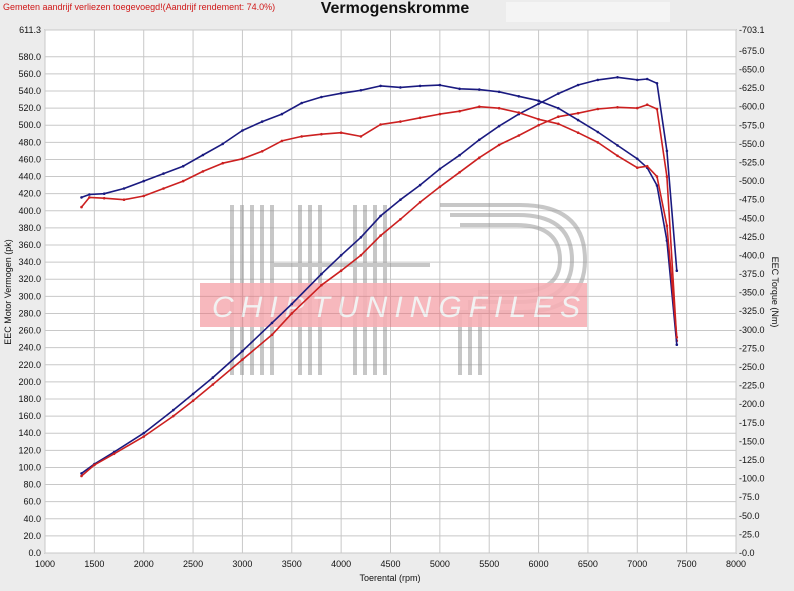 This screenshot has width=794, height=591. I want to click on y2-tick-label: -225.0, so click(752, 386).